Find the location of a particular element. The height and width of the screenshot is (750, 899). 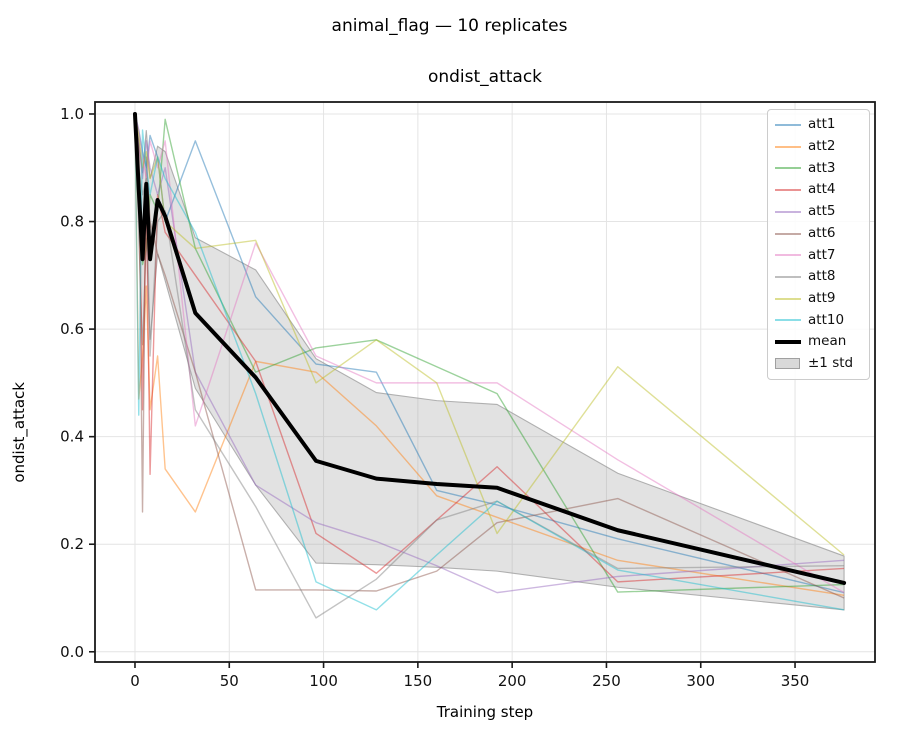

legend-swatch-att10 is located at coordinates (788, 320).